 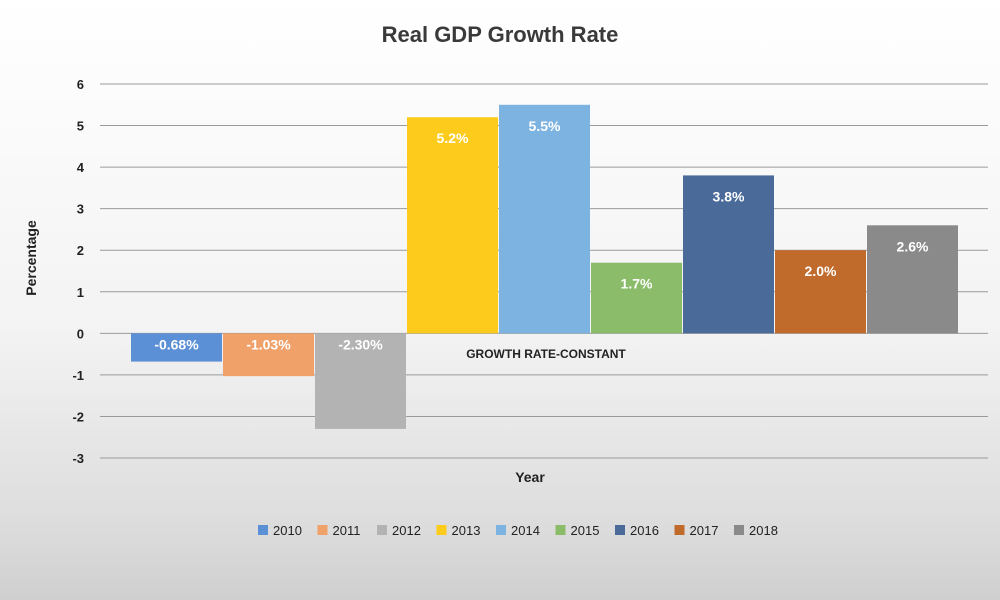 I want to click on legend-item-2012: 2012, so click(x=406, y=530).